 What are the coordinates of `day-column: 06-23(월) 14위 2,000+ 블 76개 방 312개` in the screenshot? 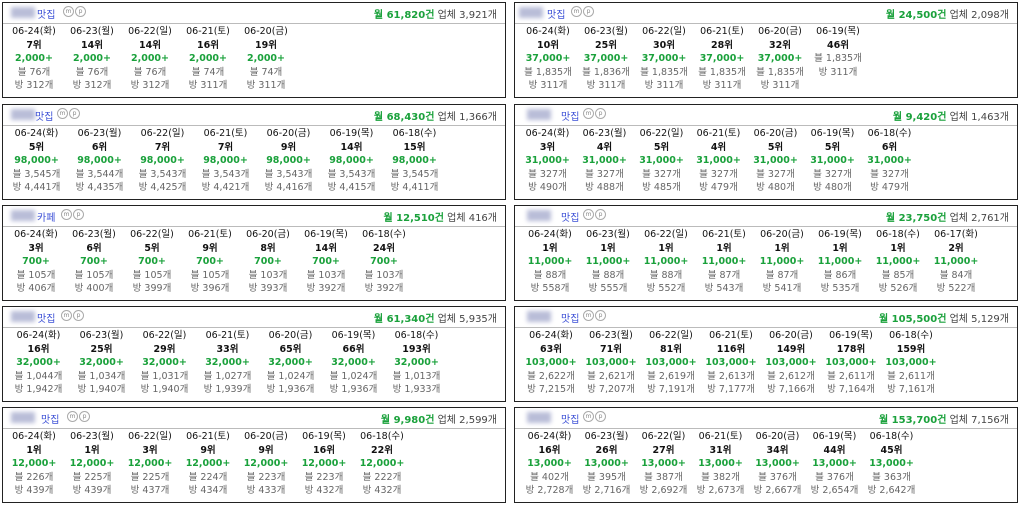 It's located at (92, 59).